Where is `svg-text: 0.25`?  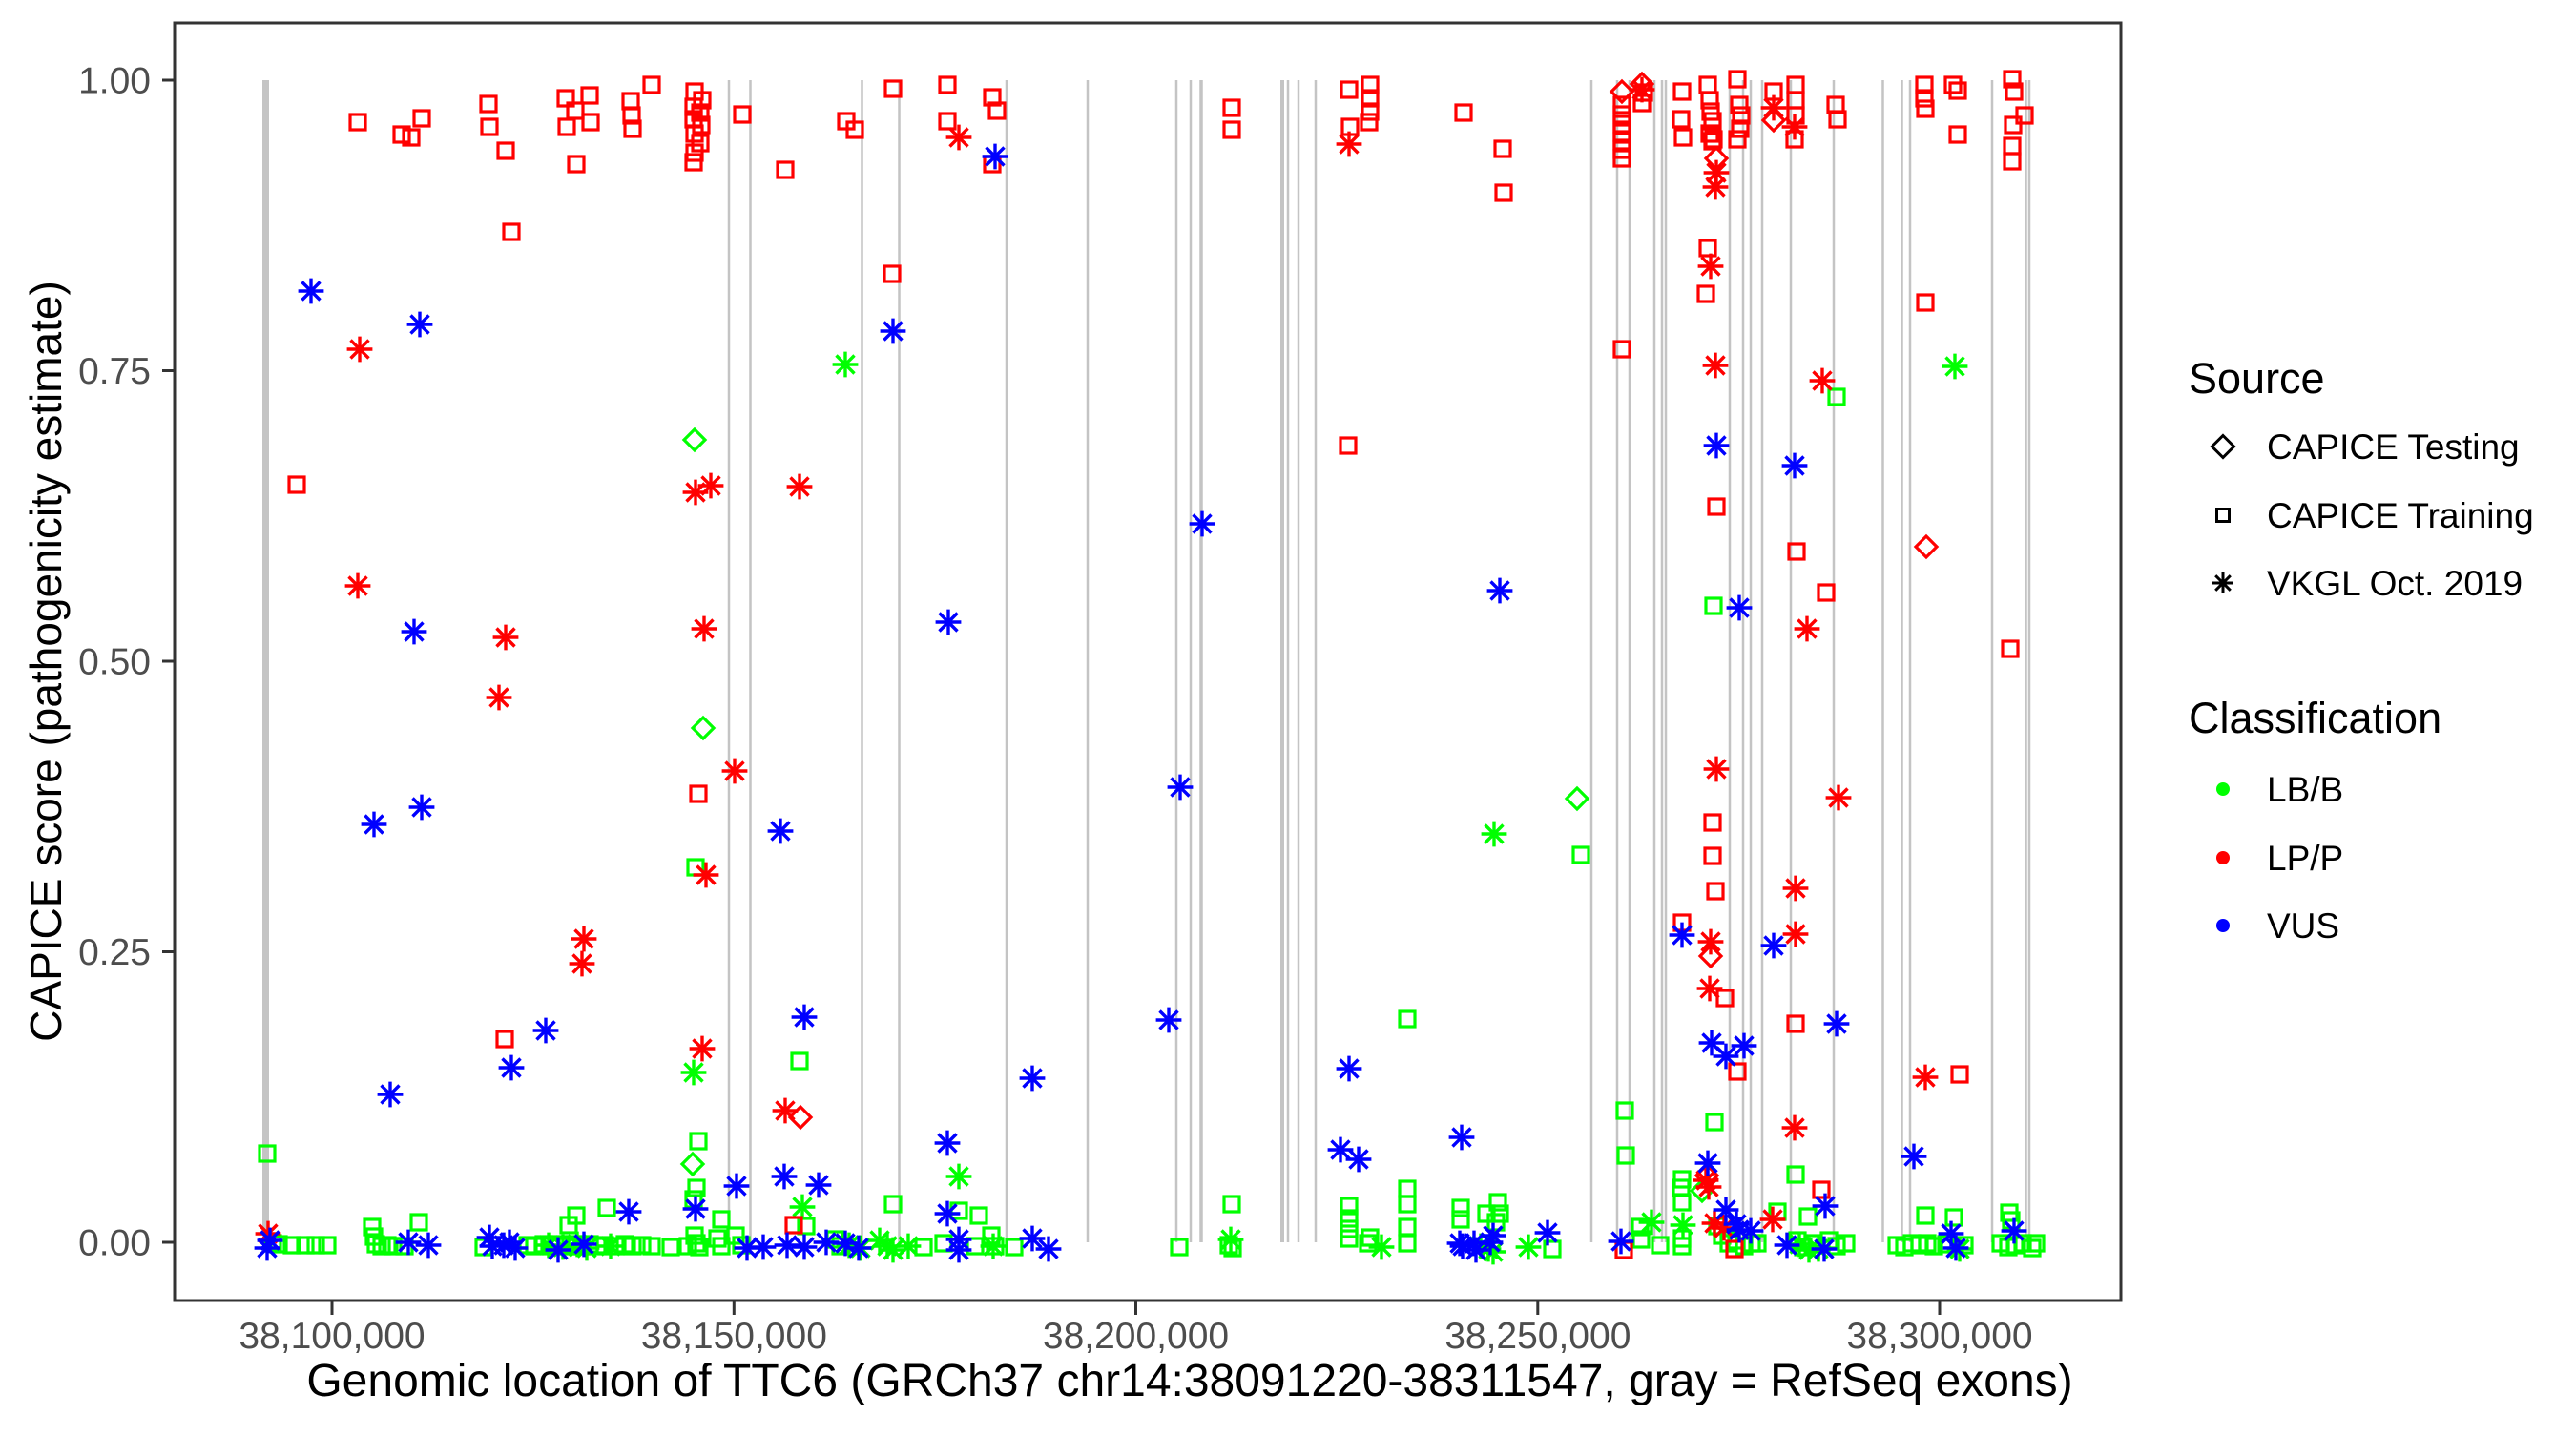
svg-text: 0.25 is located at coordinates (114, 952).